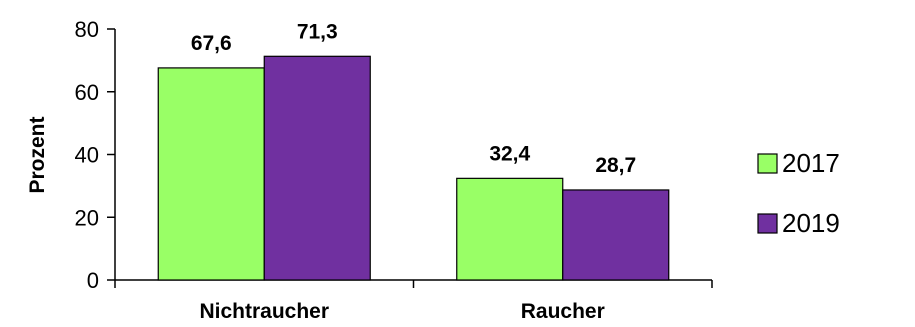 The image size is (915, 327). What do you see at coordinates (510, 229) in the screenshot?
I see `bar-2017-raucher` at bounding box center [510, 229].